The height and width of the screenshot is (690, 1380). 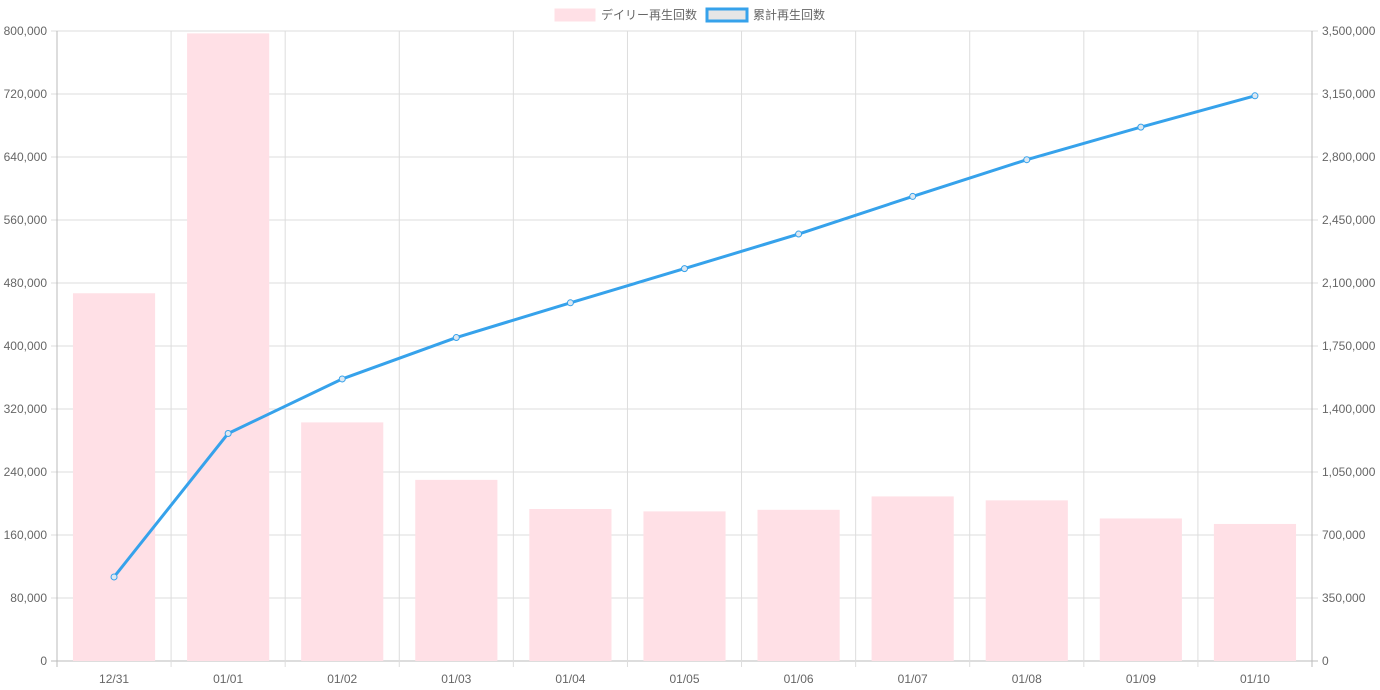 What do you see at coordinates (26, 220) in the screenshot?
I see `y-left-tick-label: 560,000` at bounding box center [26, 220].